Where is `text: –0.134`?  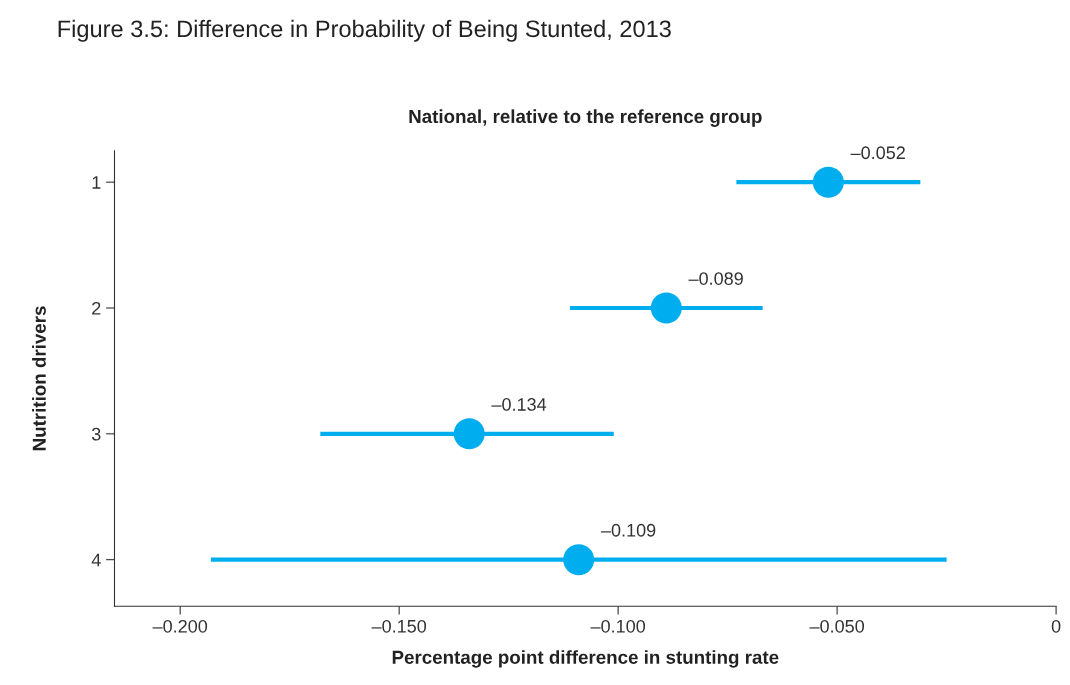
text: –0.134 is located at coordinates (519, 404).